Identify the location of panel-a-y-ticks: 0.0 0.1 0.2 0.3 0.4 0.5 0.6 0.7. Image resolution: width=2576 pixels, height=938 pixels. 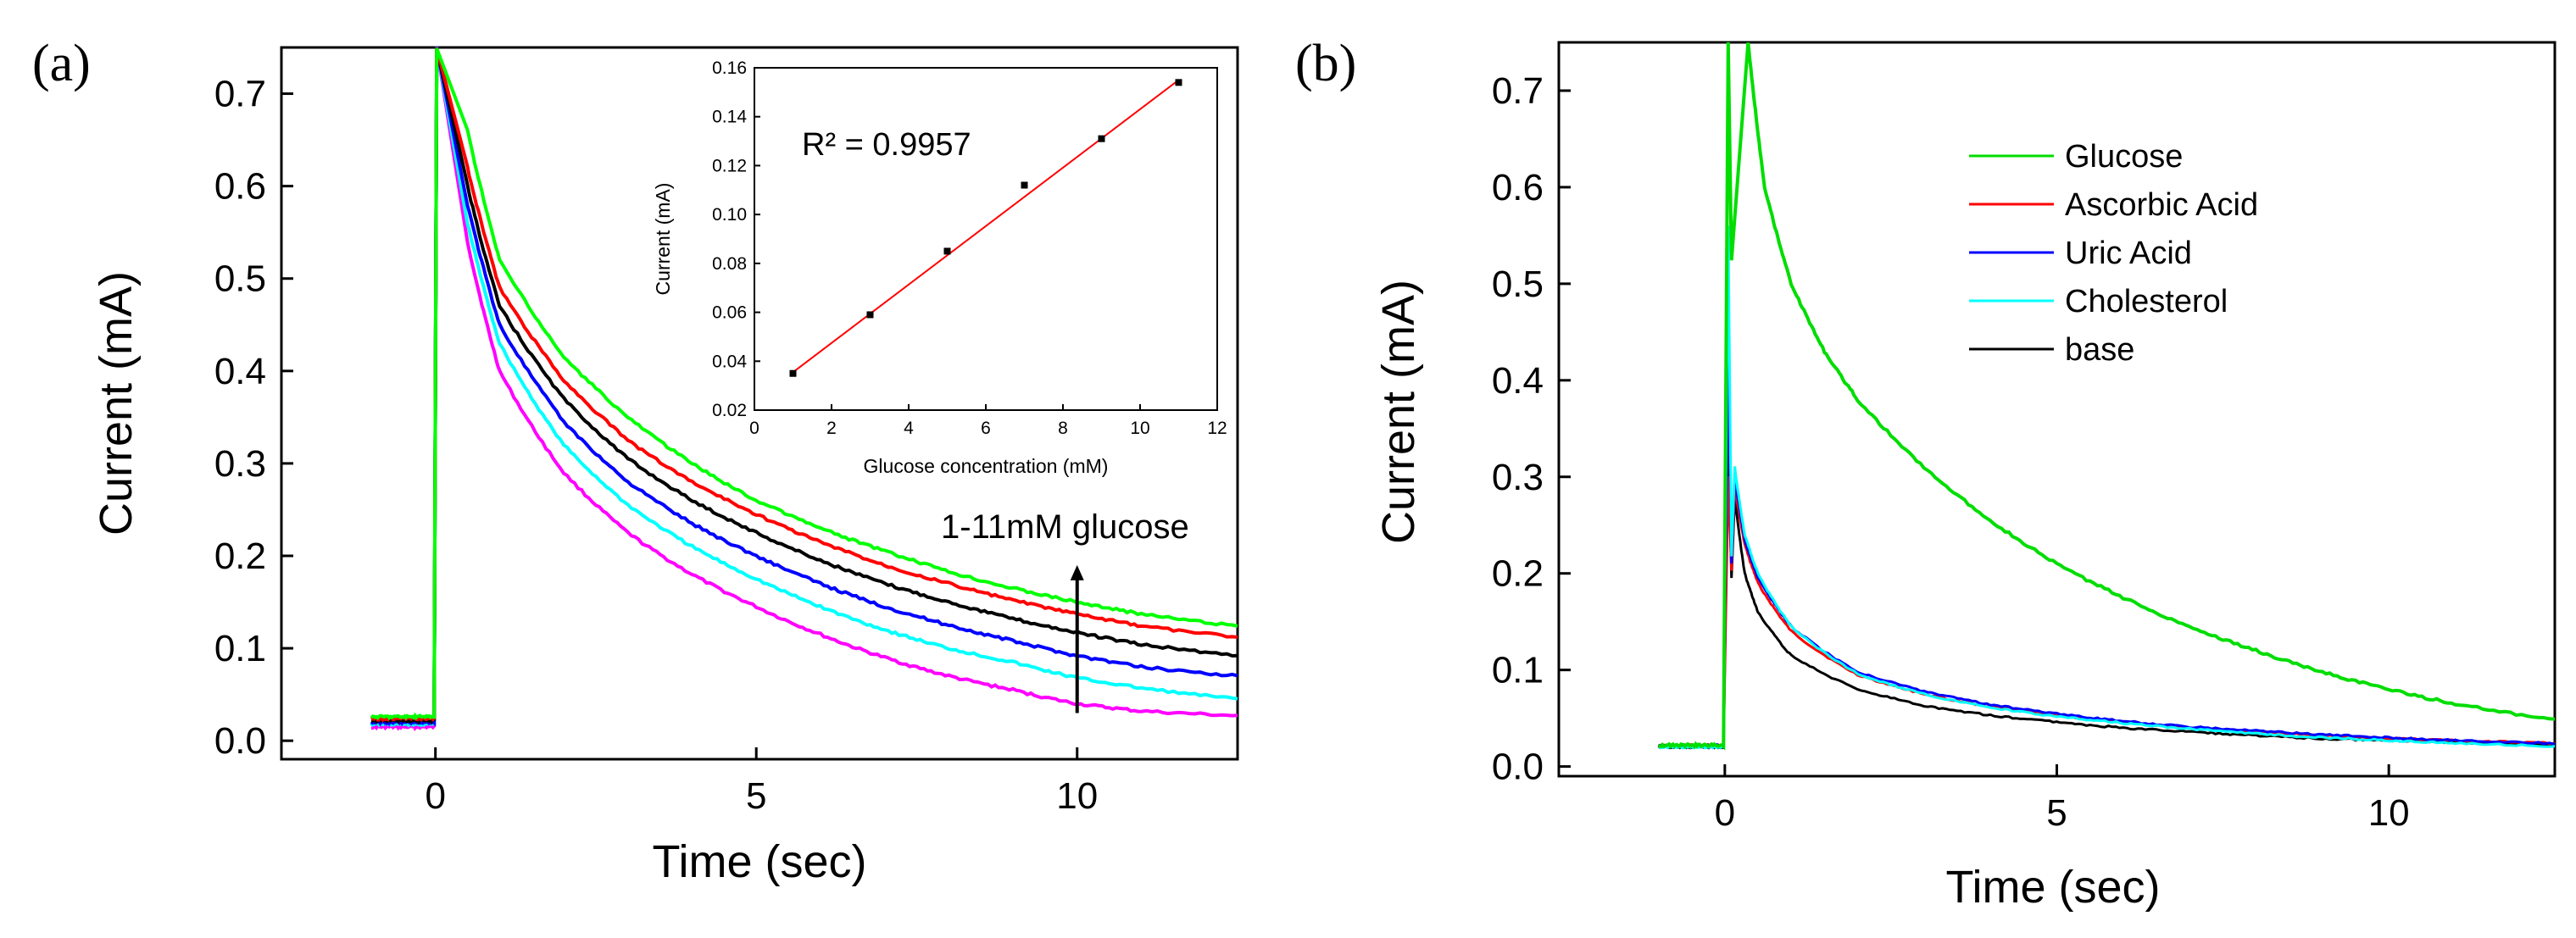
(253, 418).